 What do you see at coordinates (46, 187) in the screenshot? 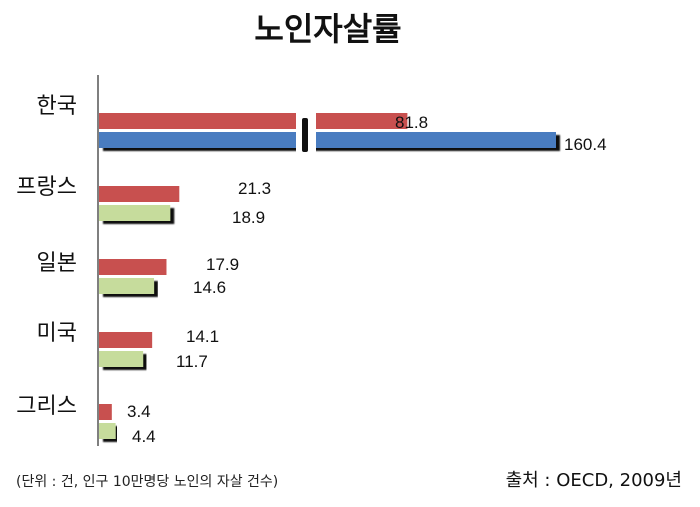
I see `category-label: 프랑스` at bounding box center [46, 187].